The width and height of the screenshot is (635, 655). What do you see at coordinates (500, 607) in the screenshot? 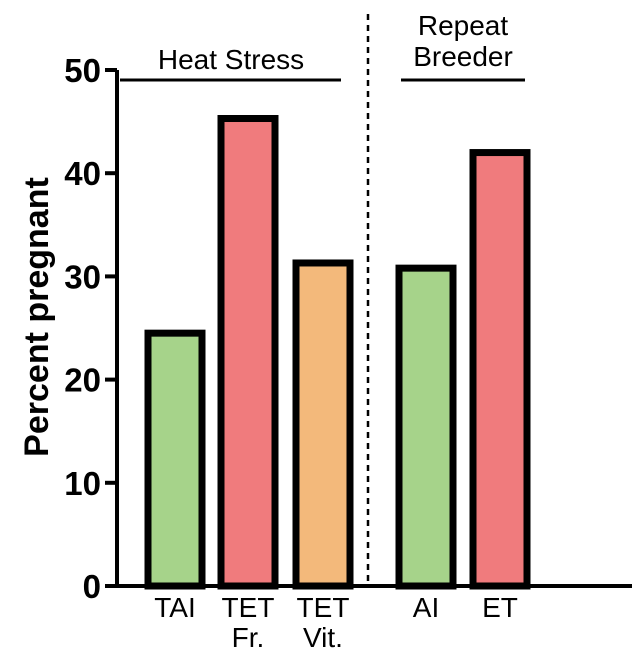
I see `x-tick-label: ET` at bounding box center [500, 607].